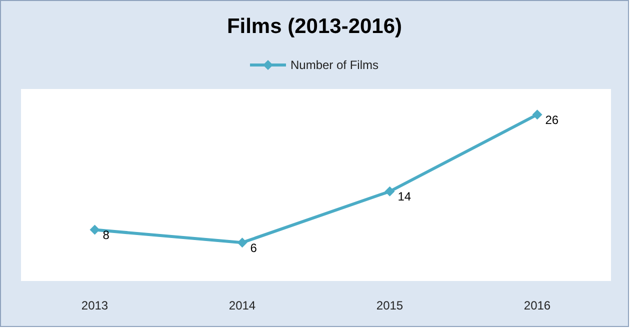 This screenshot has width=631, height=329. Describe the element at coordinates (333, 65) in the screenshot. I see `legend-label: Number of Films` at that location.